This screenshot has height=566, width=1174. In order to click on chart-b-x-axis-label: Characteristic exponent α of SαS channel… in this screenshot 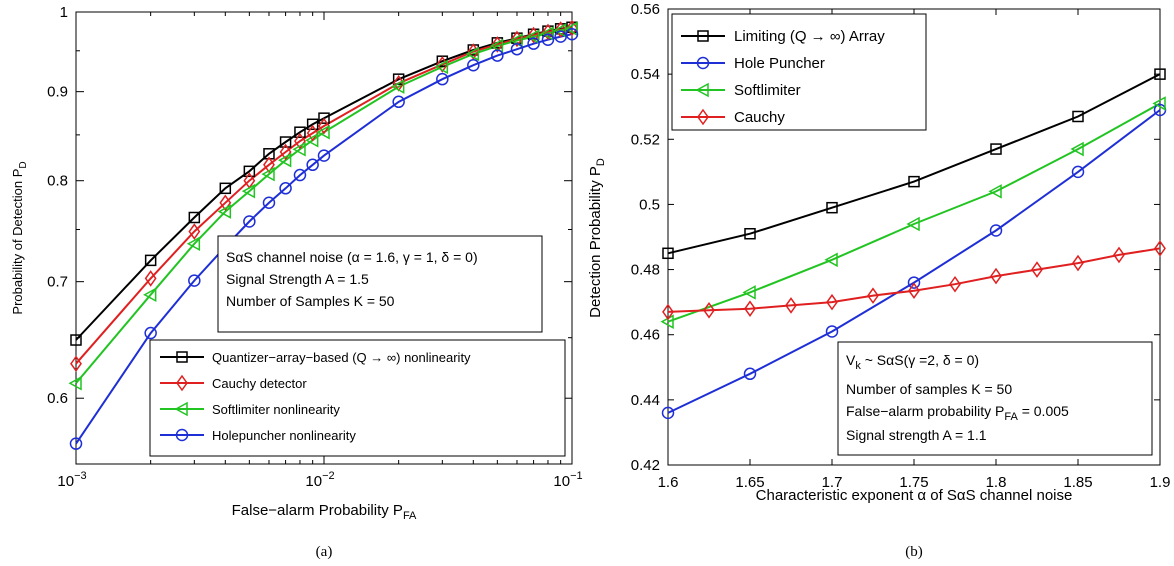, I will do `click(914, 495)`.